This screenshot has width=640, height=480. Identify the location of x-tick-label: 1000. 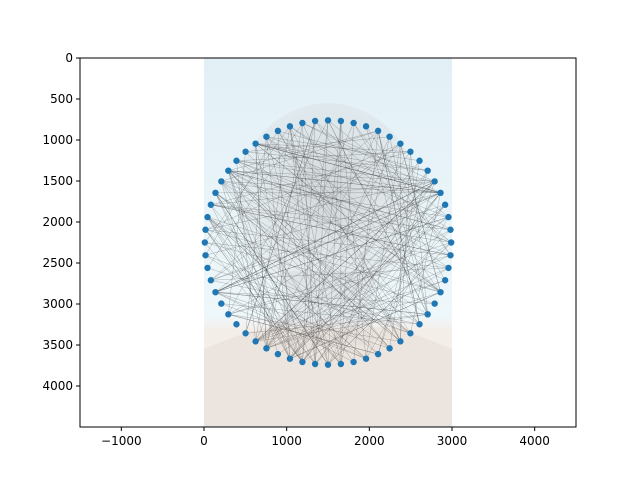
(286, 441).